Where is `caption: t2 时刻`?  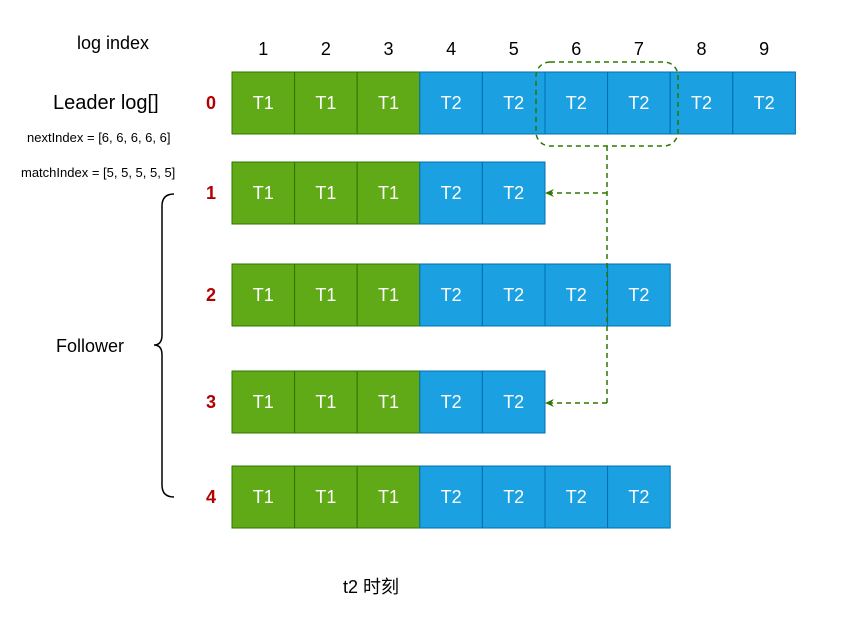
caption: t2 时刻 is located at coordinates (371, 587).